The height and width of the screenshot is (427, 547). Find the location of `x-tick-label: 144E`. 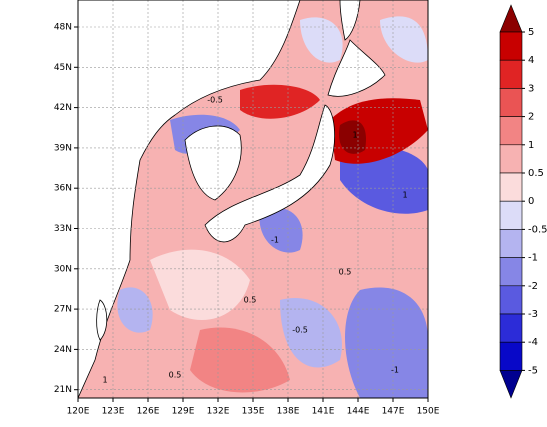

x-tick-label: 144E is located at coordinates (358, 412).